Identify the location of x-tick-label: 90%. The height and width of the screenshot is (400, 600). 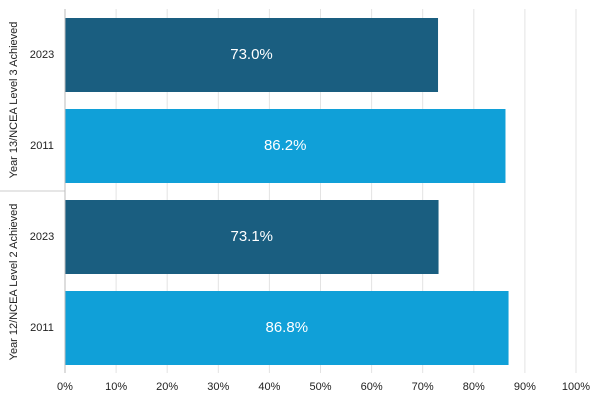
(525, 387).